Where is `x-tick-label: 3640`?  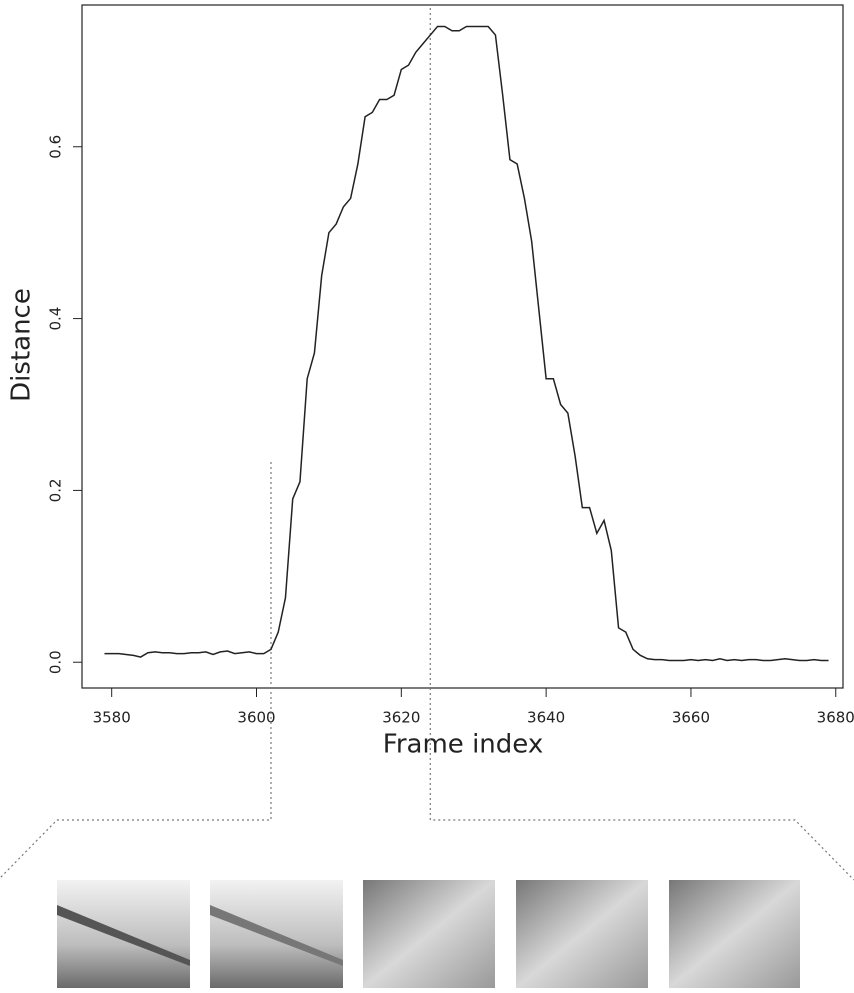 x-tick-label: 3640 is located at coordinates (546, 718).